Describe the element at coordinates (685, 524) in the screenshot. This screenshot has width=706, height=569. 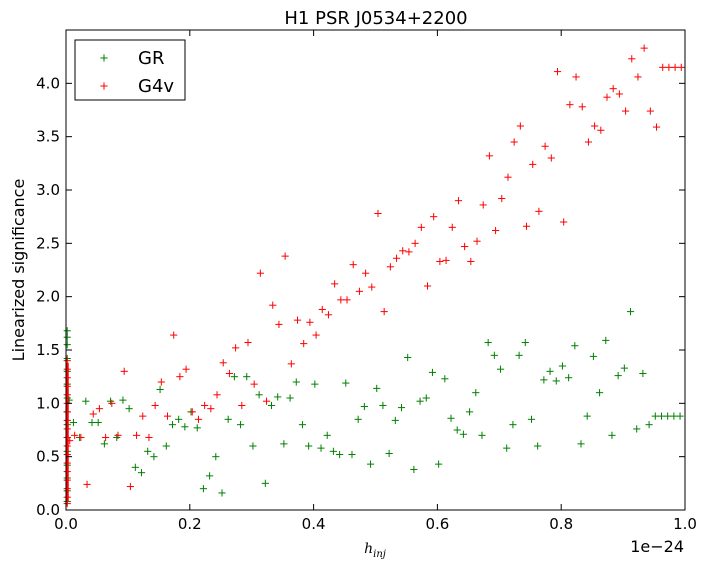
I see `x-tick-label: 1.0` at that location.